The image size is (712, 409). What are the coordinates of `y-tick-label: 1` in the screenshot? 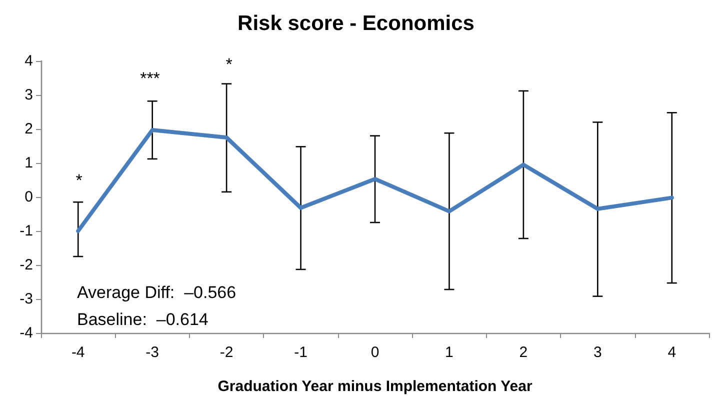 It's located at (28, 163).